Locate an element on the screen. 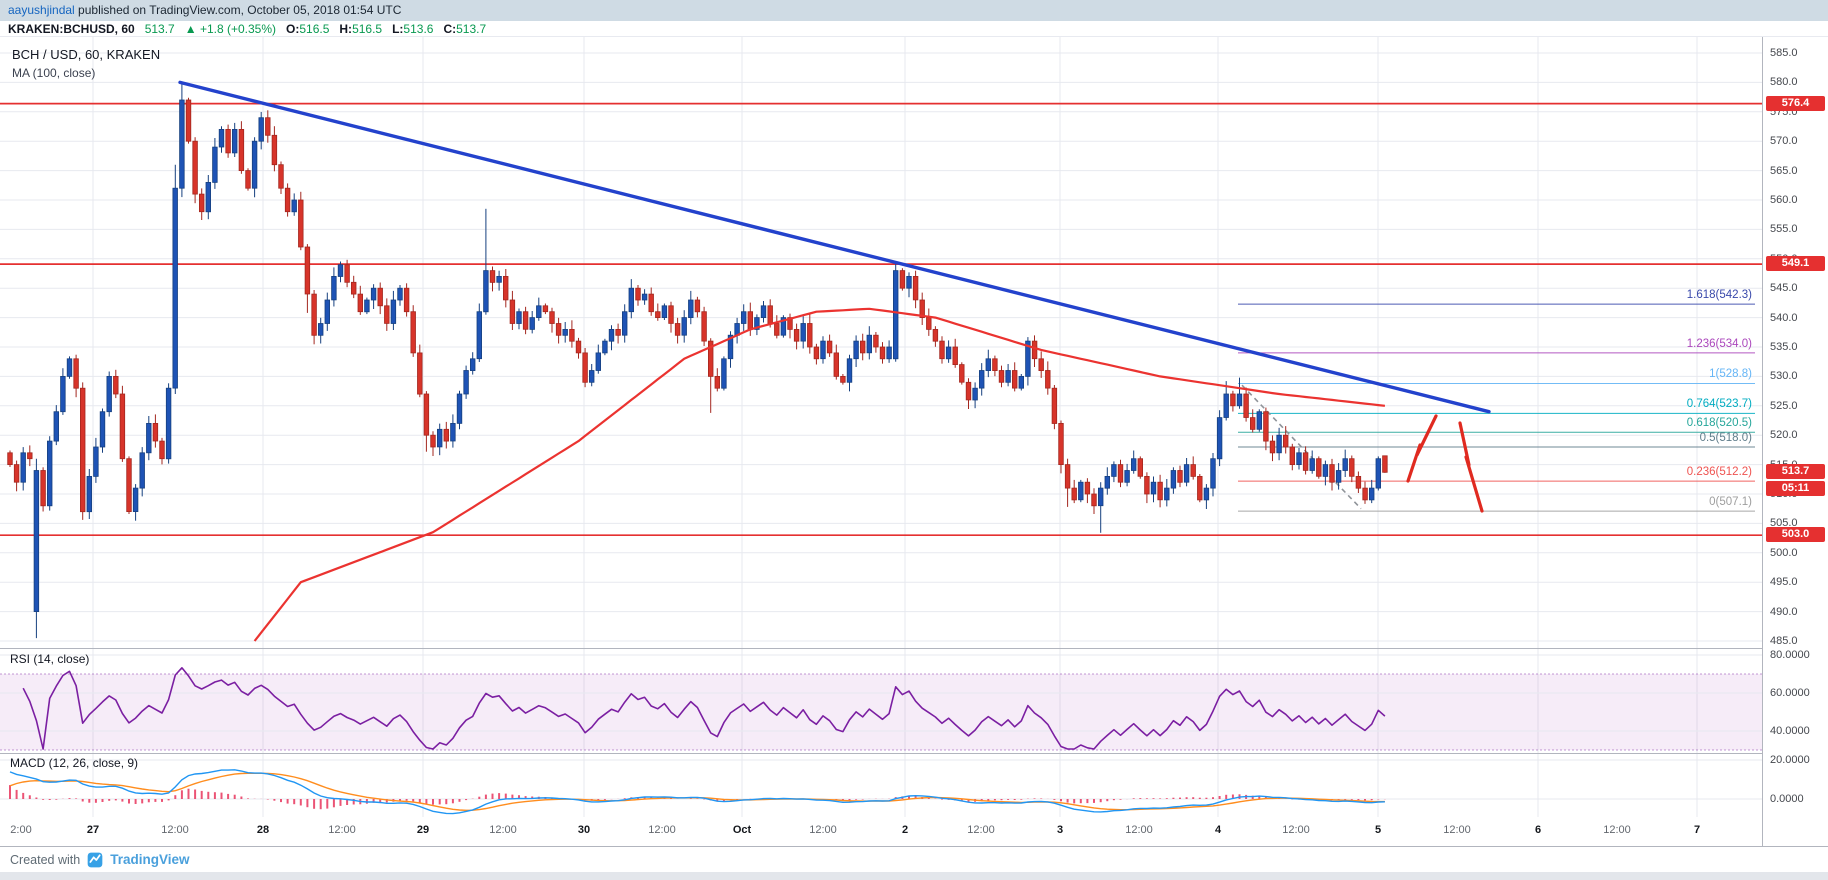 This screenshot has width=1828, height=880. time-tick-label: 28 is located at coordinates (263, 830).